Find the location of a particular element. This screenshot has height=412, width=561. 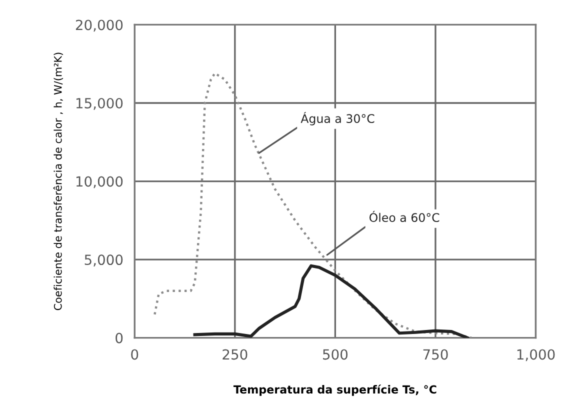

x-tick-label: 1,000 is located at coordinates (536, 355).